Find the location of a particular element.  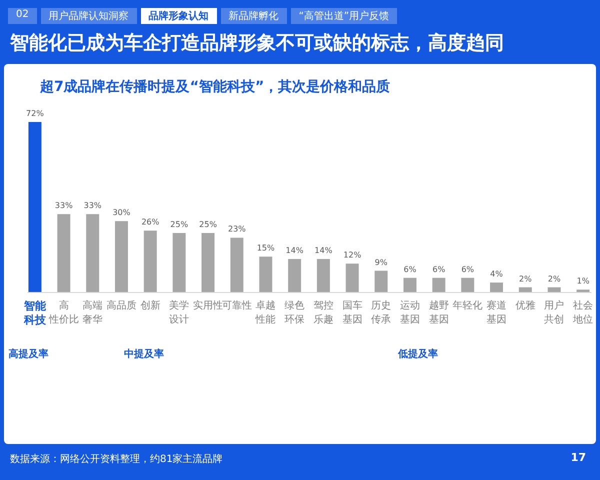

text: 02 is located at coordinates (22, 16).